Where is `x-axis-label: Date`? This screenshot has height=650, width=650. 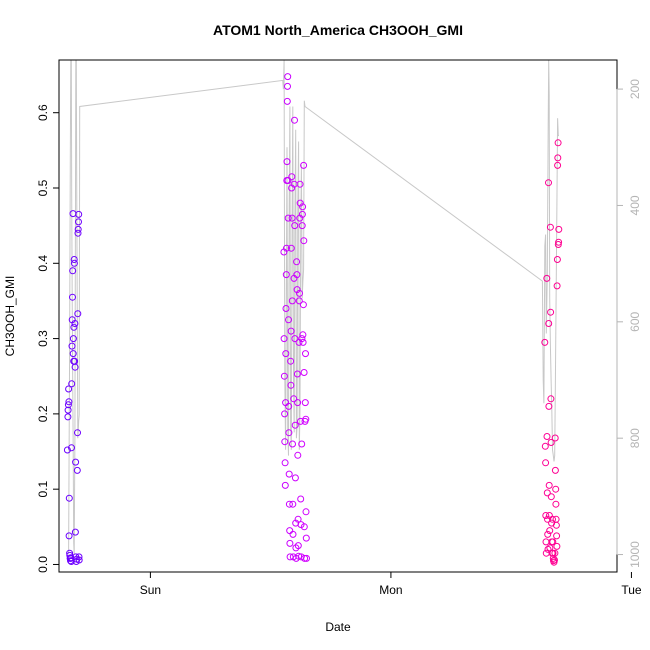
x-axis-label: Date is located at coordinates (338, 627).